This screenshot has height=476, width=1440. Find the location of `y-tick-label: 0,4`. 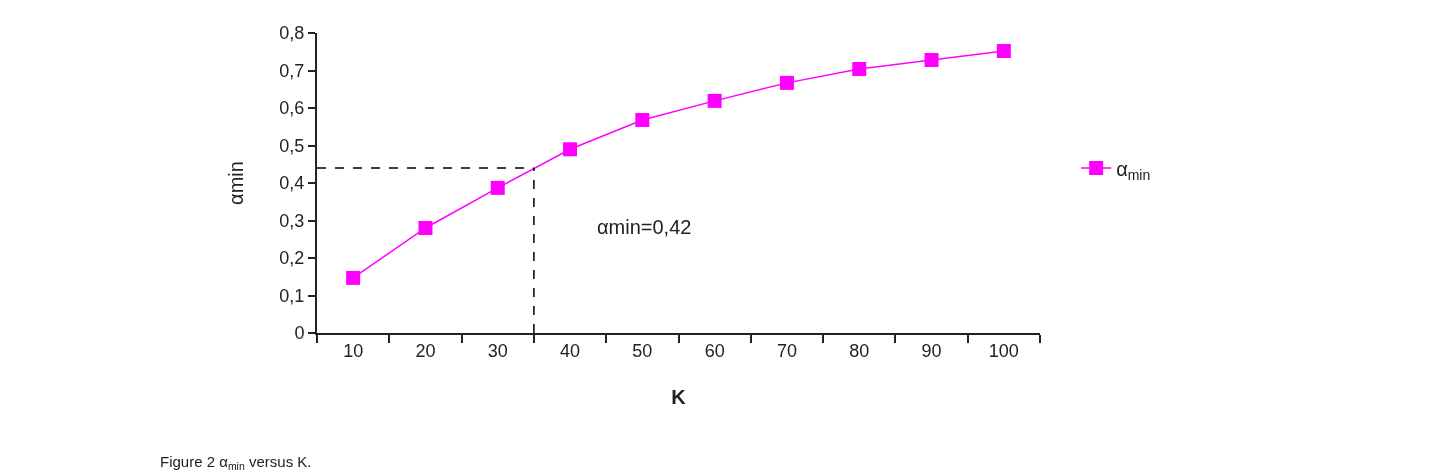

y-tick-label: 0,4 is located at coordinates (292, 183).